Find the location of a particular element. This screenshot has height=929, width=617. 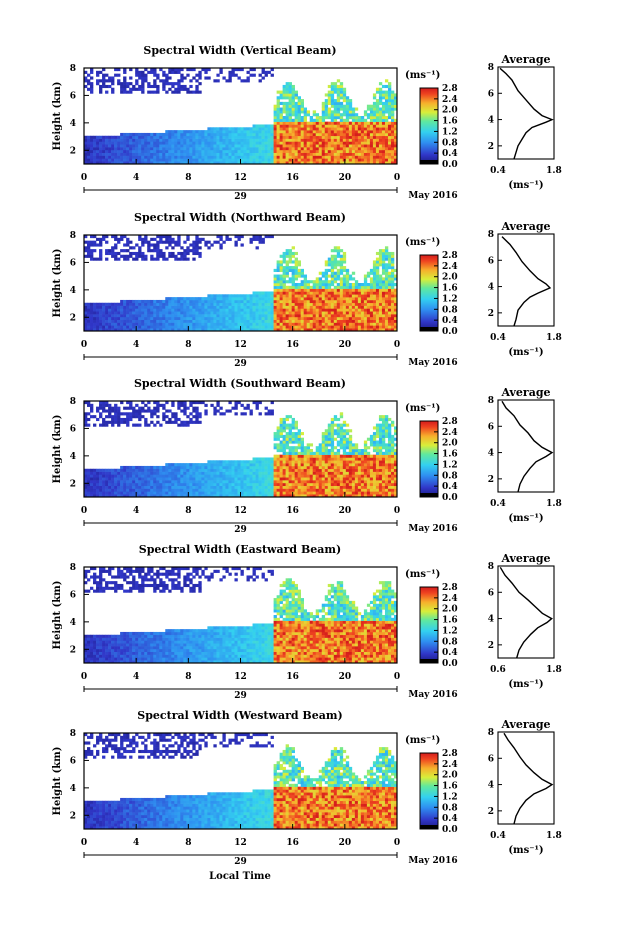

panel-title: Spectral Width (Northward Beam) is located at coordinates (240, 217).